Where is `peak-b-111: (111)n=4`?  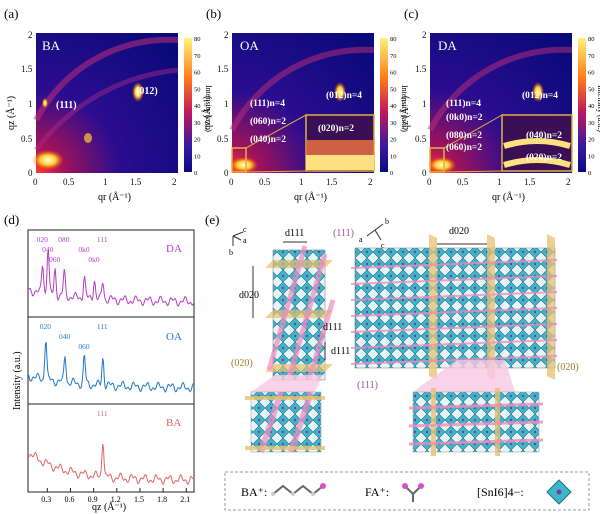
peak-b-111: (111)n=4 is located at coordinates (267, 103).